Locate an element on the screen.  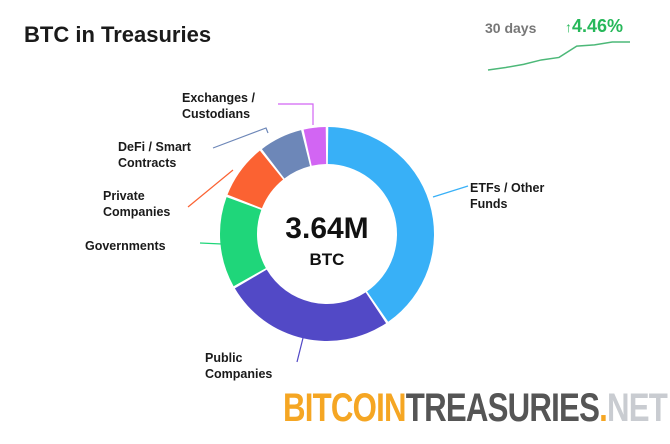
center-unit: BTC is located at coordinates (327, 259).